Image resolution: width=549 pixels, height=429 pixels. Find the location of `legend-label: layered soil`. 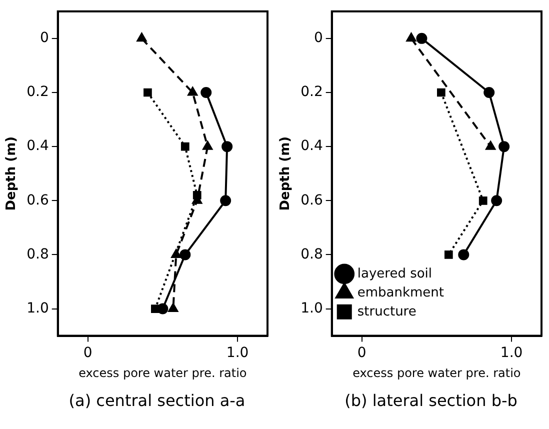

legend-label: layered soil is located at coordinates (394, 274).